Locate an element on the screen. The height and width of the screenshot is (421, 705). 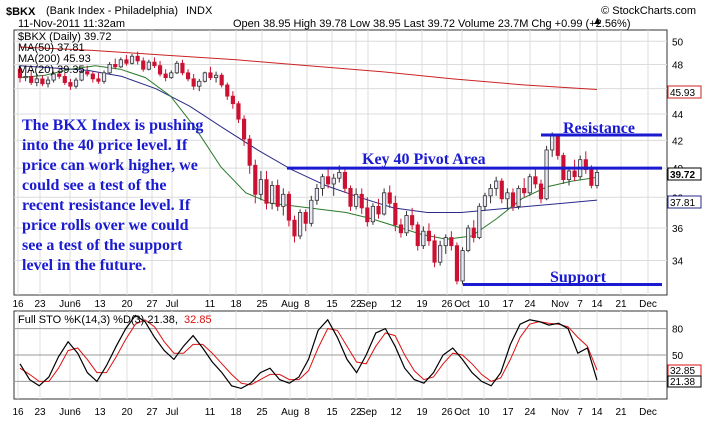
y-tick-label: 34 is located at coordinates (678, 262).